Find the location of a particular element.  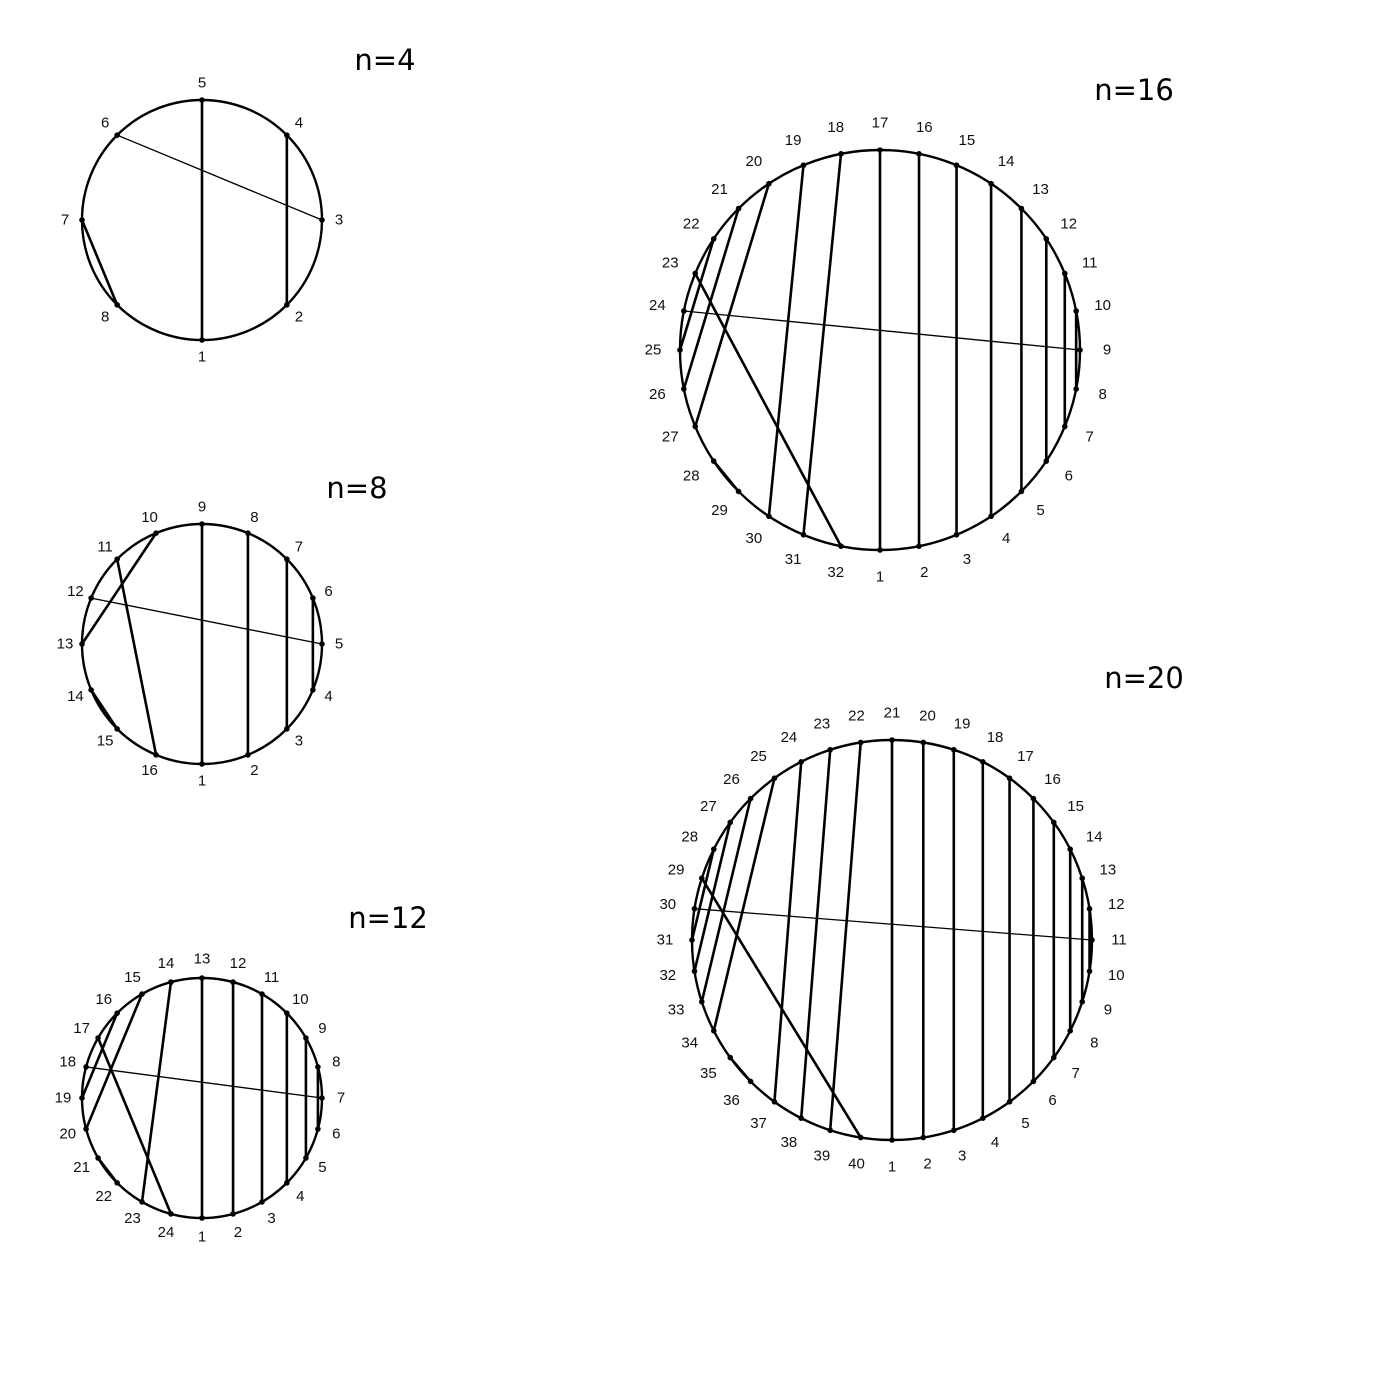

node-label-13: 13 is located at coordinates (202, 959).